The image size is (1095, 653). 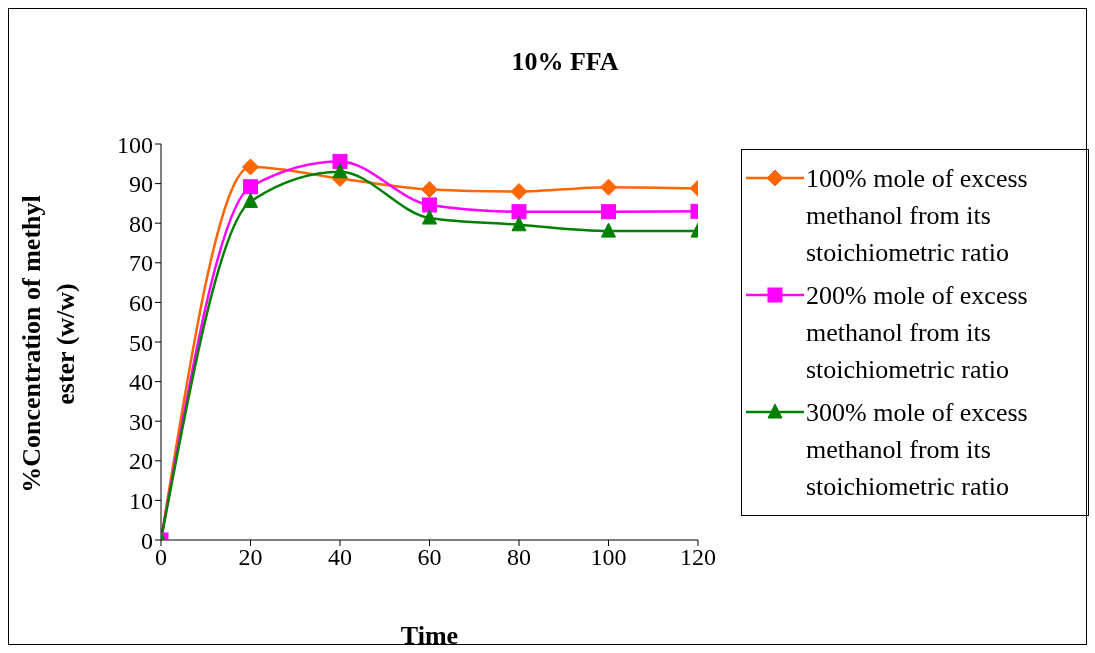 I want to click on x-tick-label: 120, so click(x=698, y=557).